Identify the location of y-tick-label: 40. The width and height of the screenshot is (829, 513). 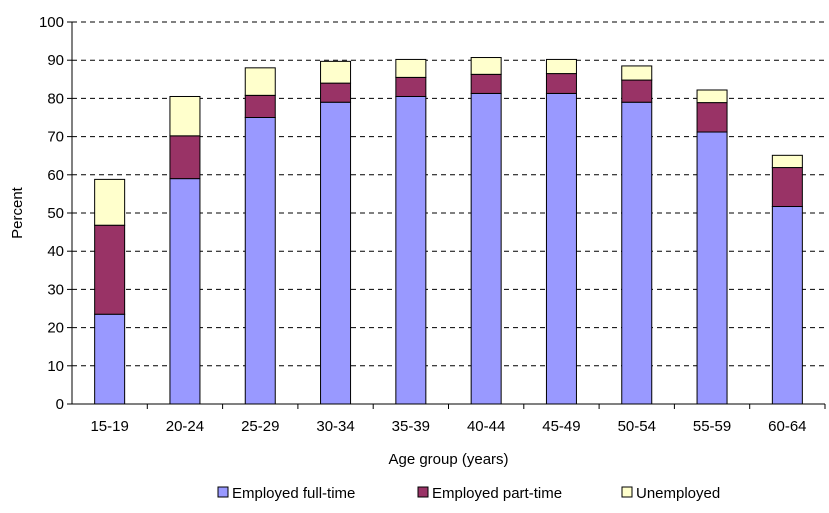
(55, 251).